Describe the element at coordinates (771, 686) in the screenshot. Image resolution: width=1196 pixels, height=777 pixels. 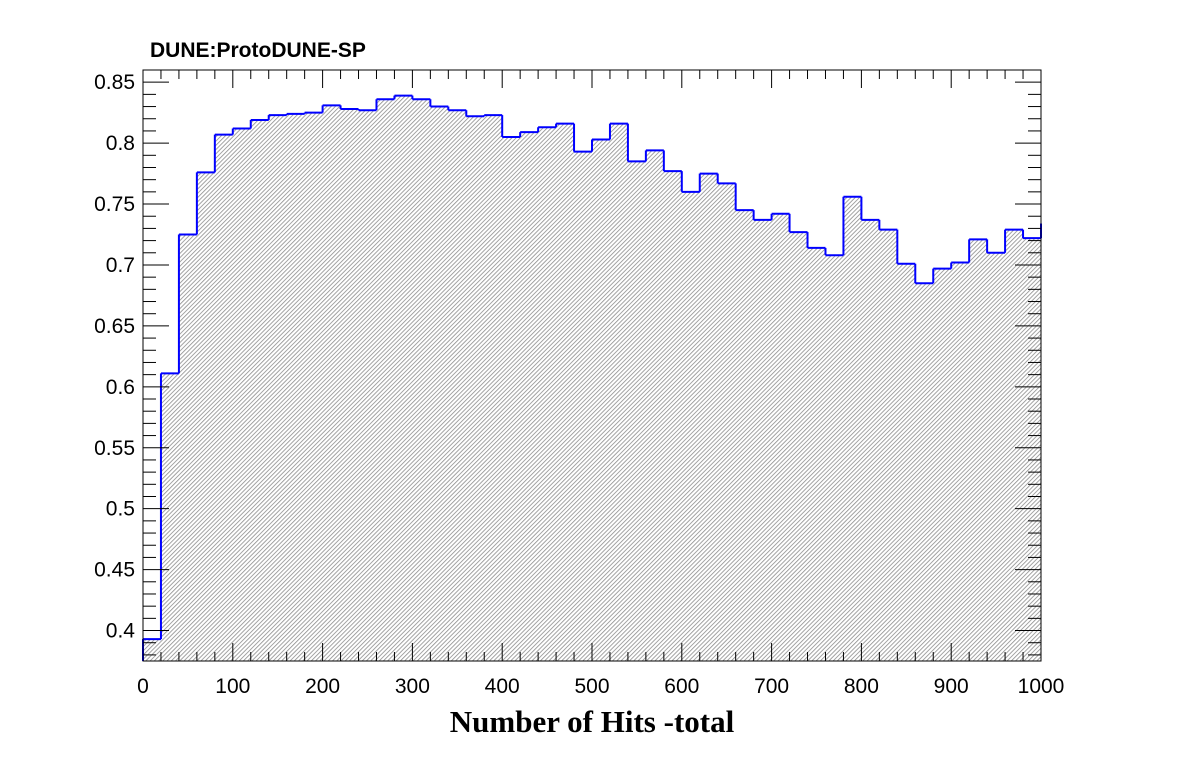
I see `x-tick-label: 700` at that location.